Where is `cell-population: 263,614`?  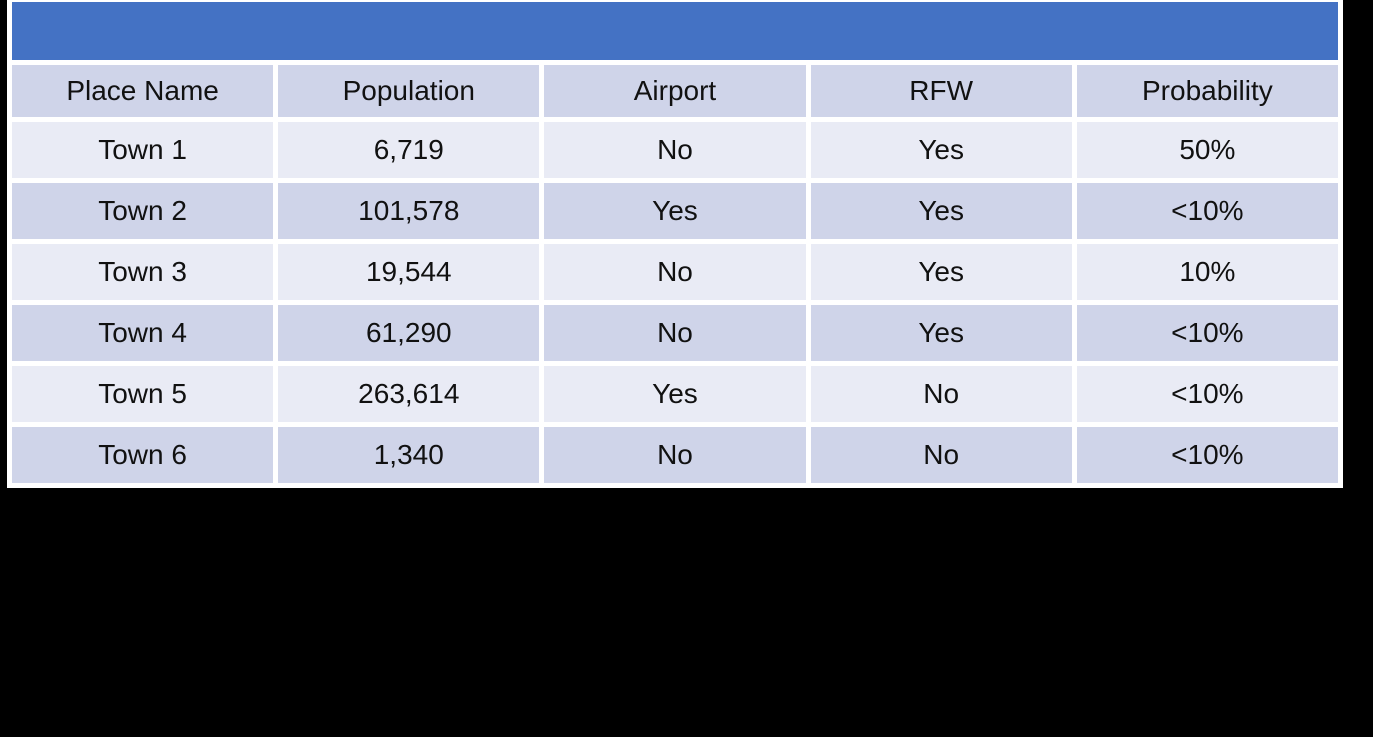 cell-population: 263,614 is located at coordinates (409, 394).